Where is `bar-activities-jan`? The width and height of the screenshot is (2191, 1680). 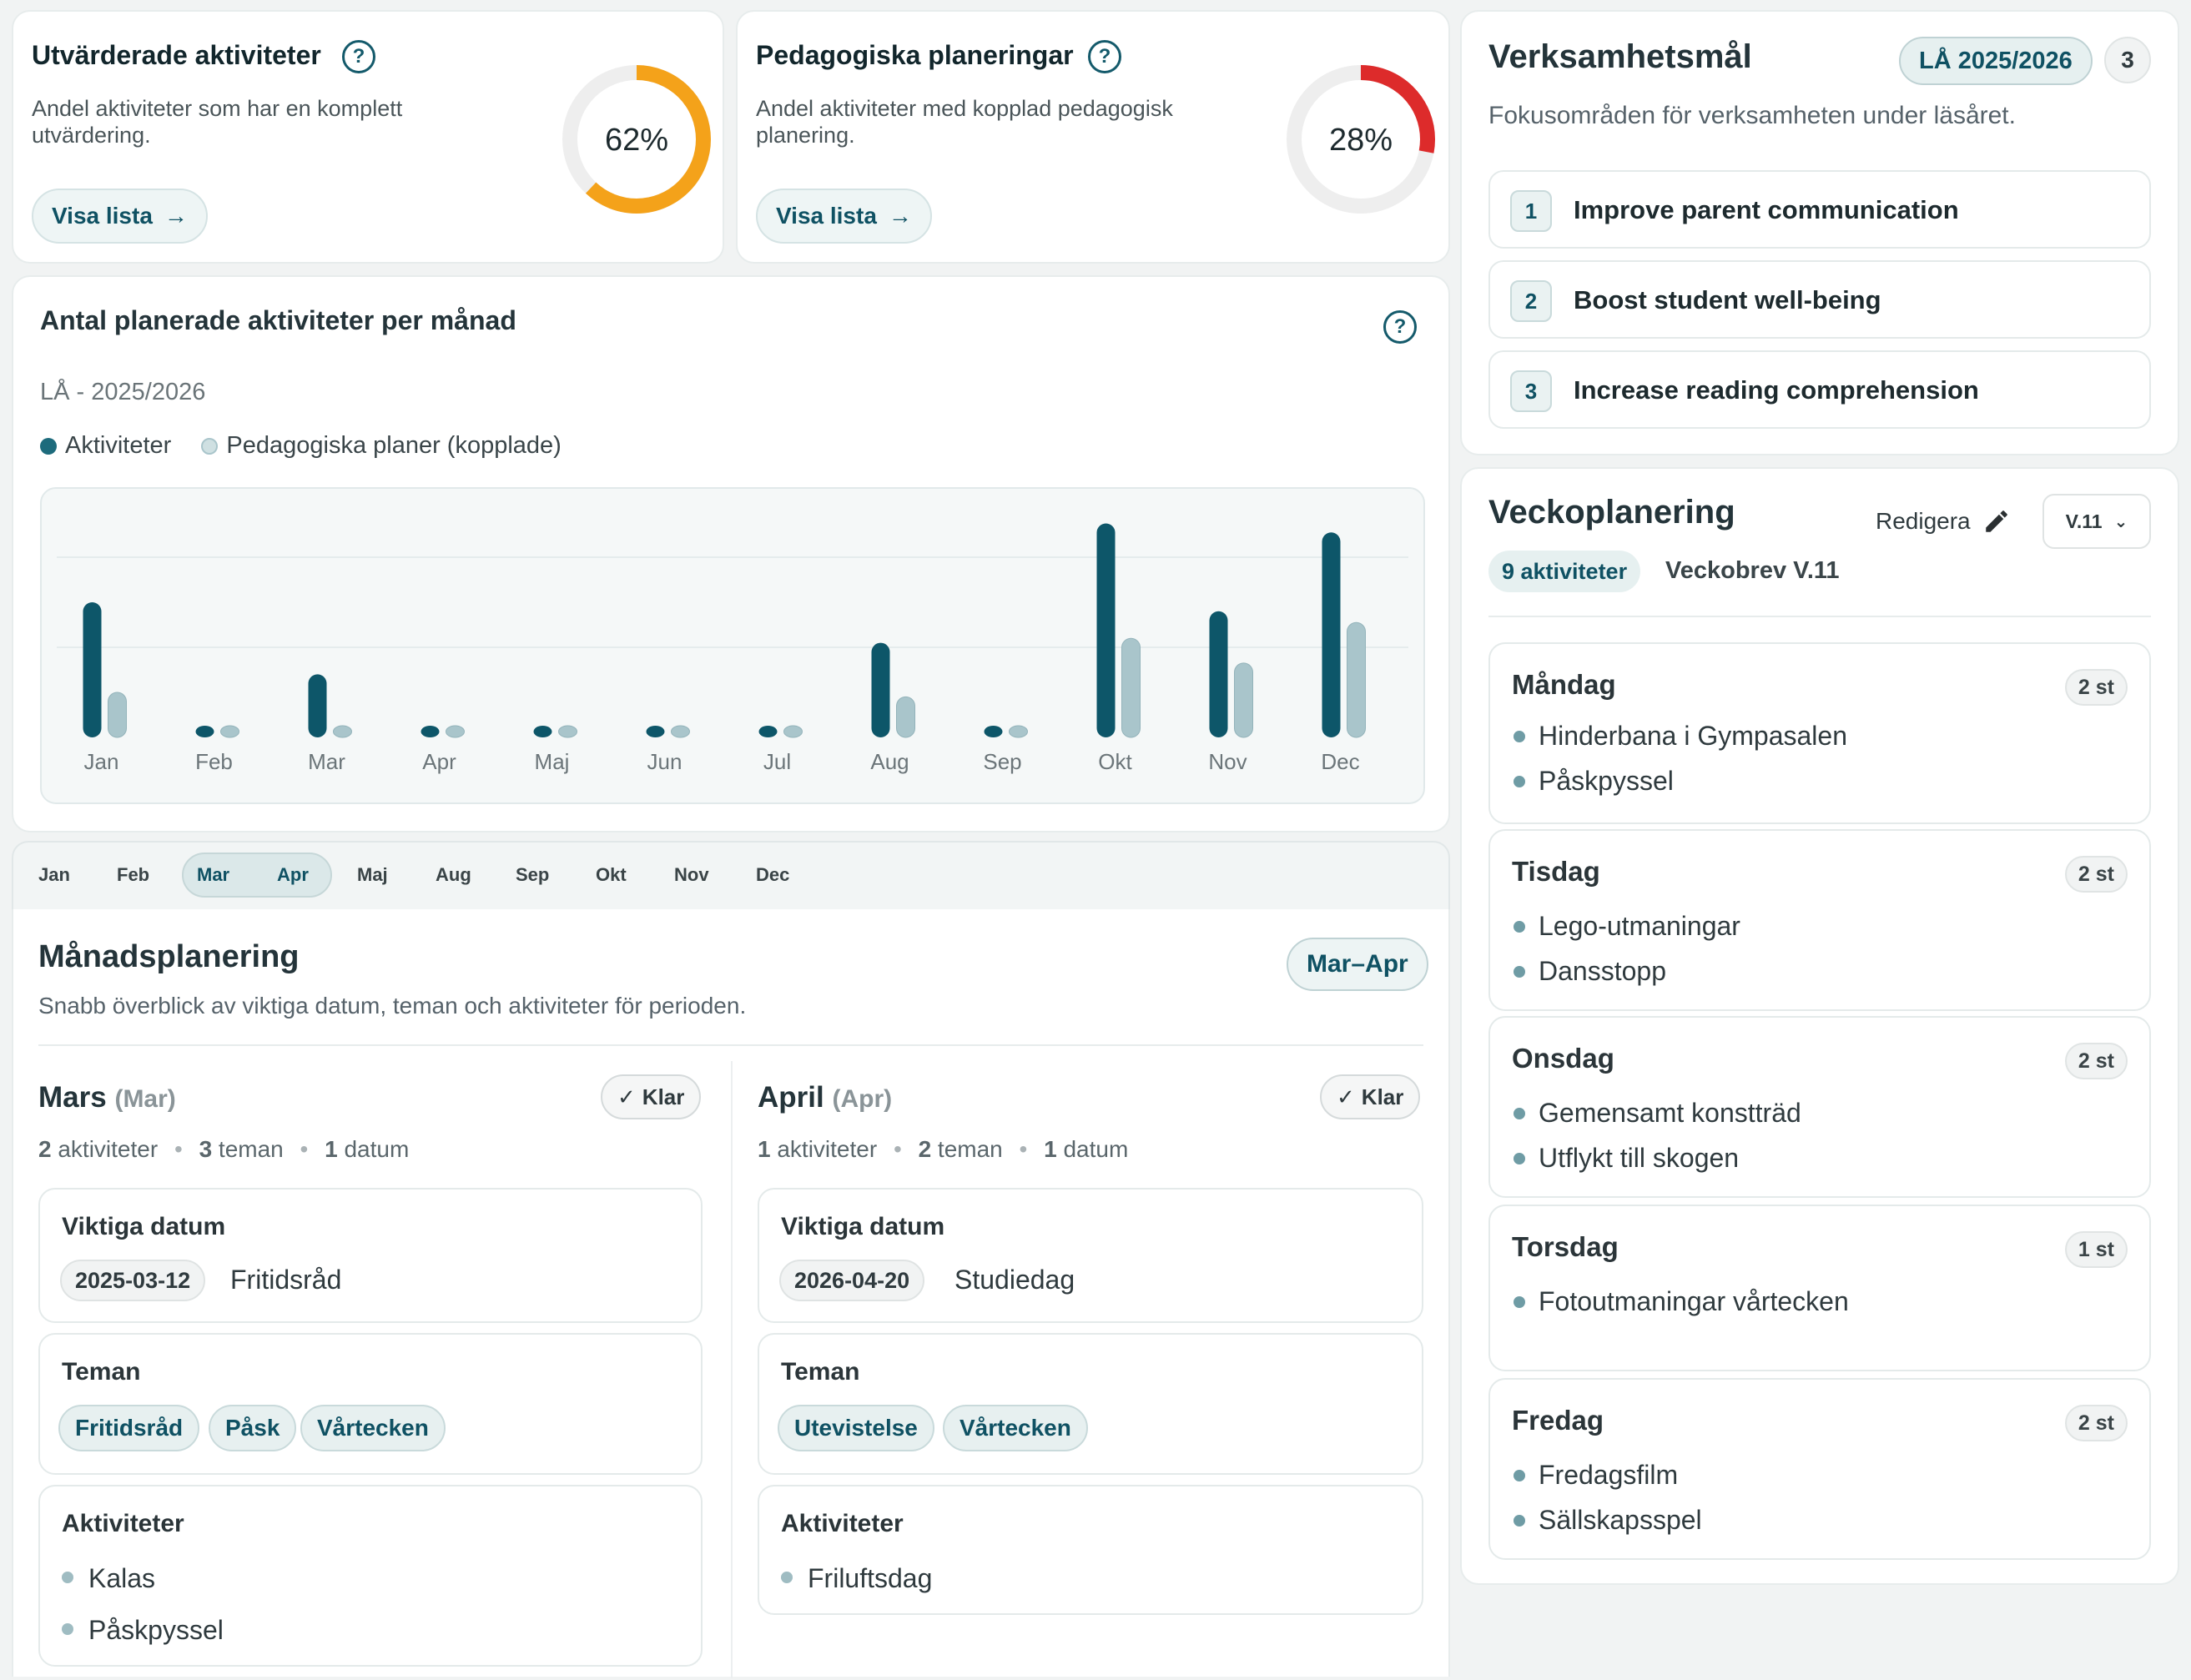
bar-activities-jan is located at coordinates (92, 669).